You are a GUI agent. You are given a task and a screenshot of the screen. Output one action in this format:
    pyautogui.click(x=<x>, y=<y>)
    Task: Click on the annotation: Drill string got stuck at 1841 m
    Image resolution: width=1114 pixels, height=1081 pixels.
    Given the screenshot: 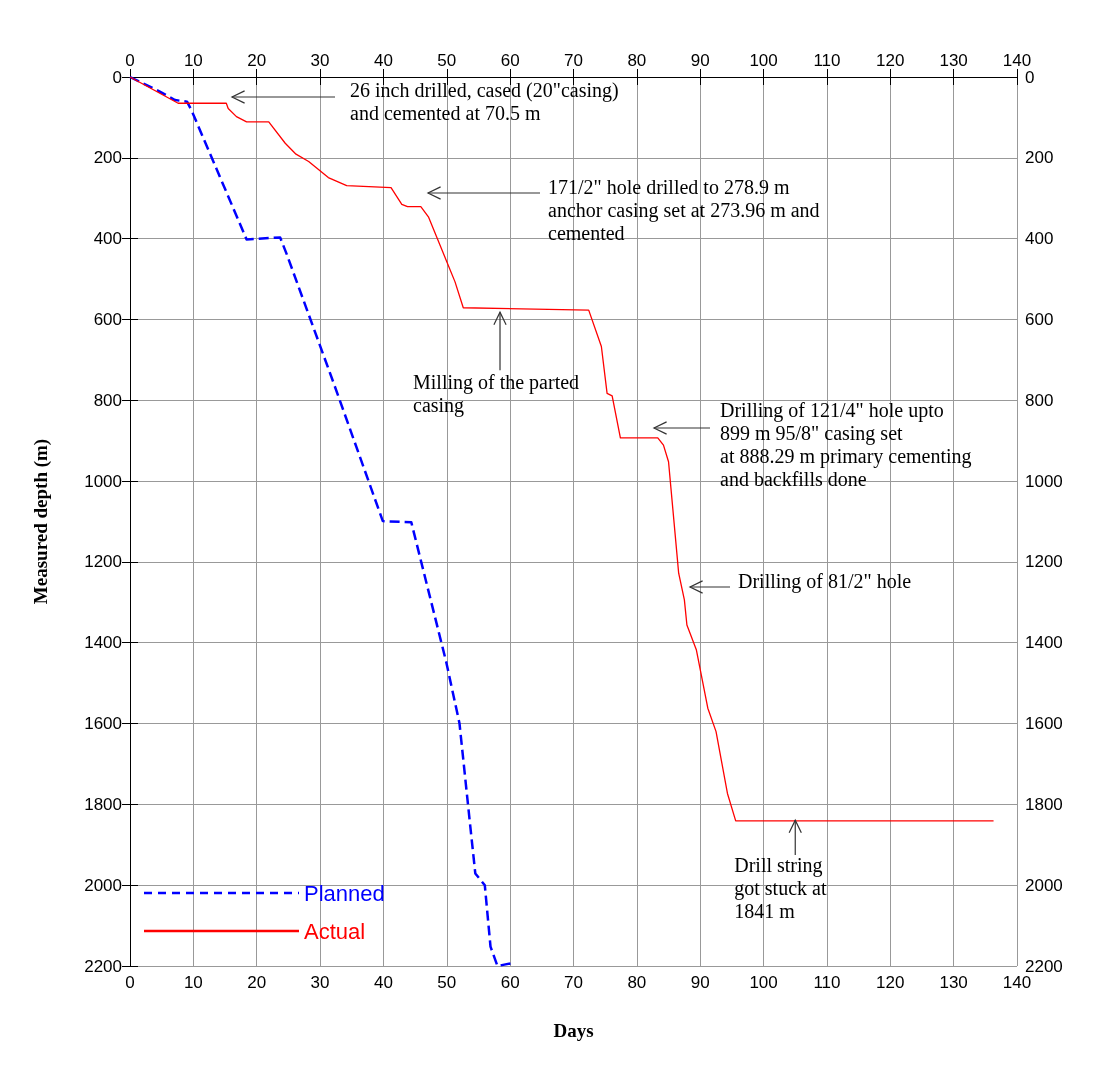 What is the action you would take?
    pyautogui.click(x=780, y=888)
    